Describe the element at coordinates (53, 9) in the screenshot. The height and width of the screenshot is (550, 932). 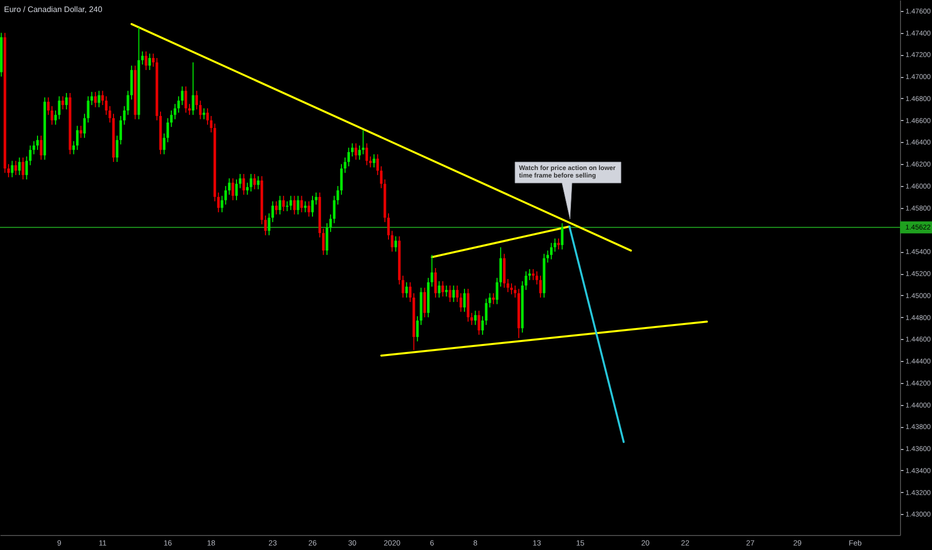
I see `text: Euro / Canadian Dollar, 240` at that location.